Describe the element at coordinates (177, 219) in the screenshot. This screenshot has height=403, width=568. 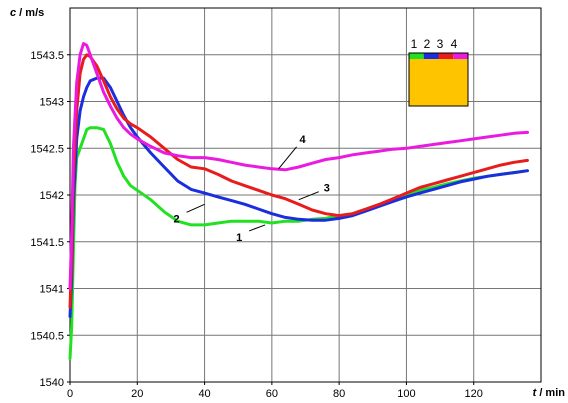
I see `callout-label-2: 2` at that location.